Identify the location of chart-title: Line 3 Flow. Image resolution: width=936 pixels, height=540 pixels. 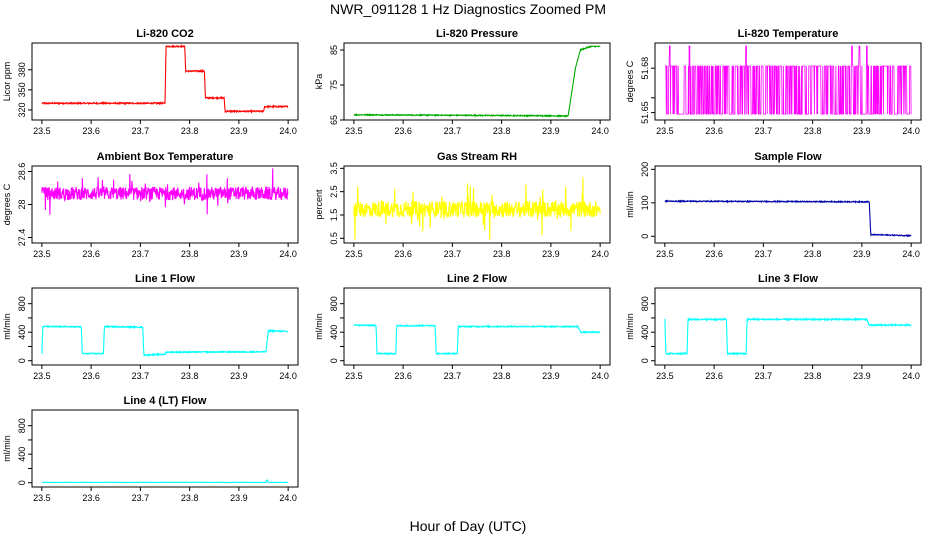
(788, 279).